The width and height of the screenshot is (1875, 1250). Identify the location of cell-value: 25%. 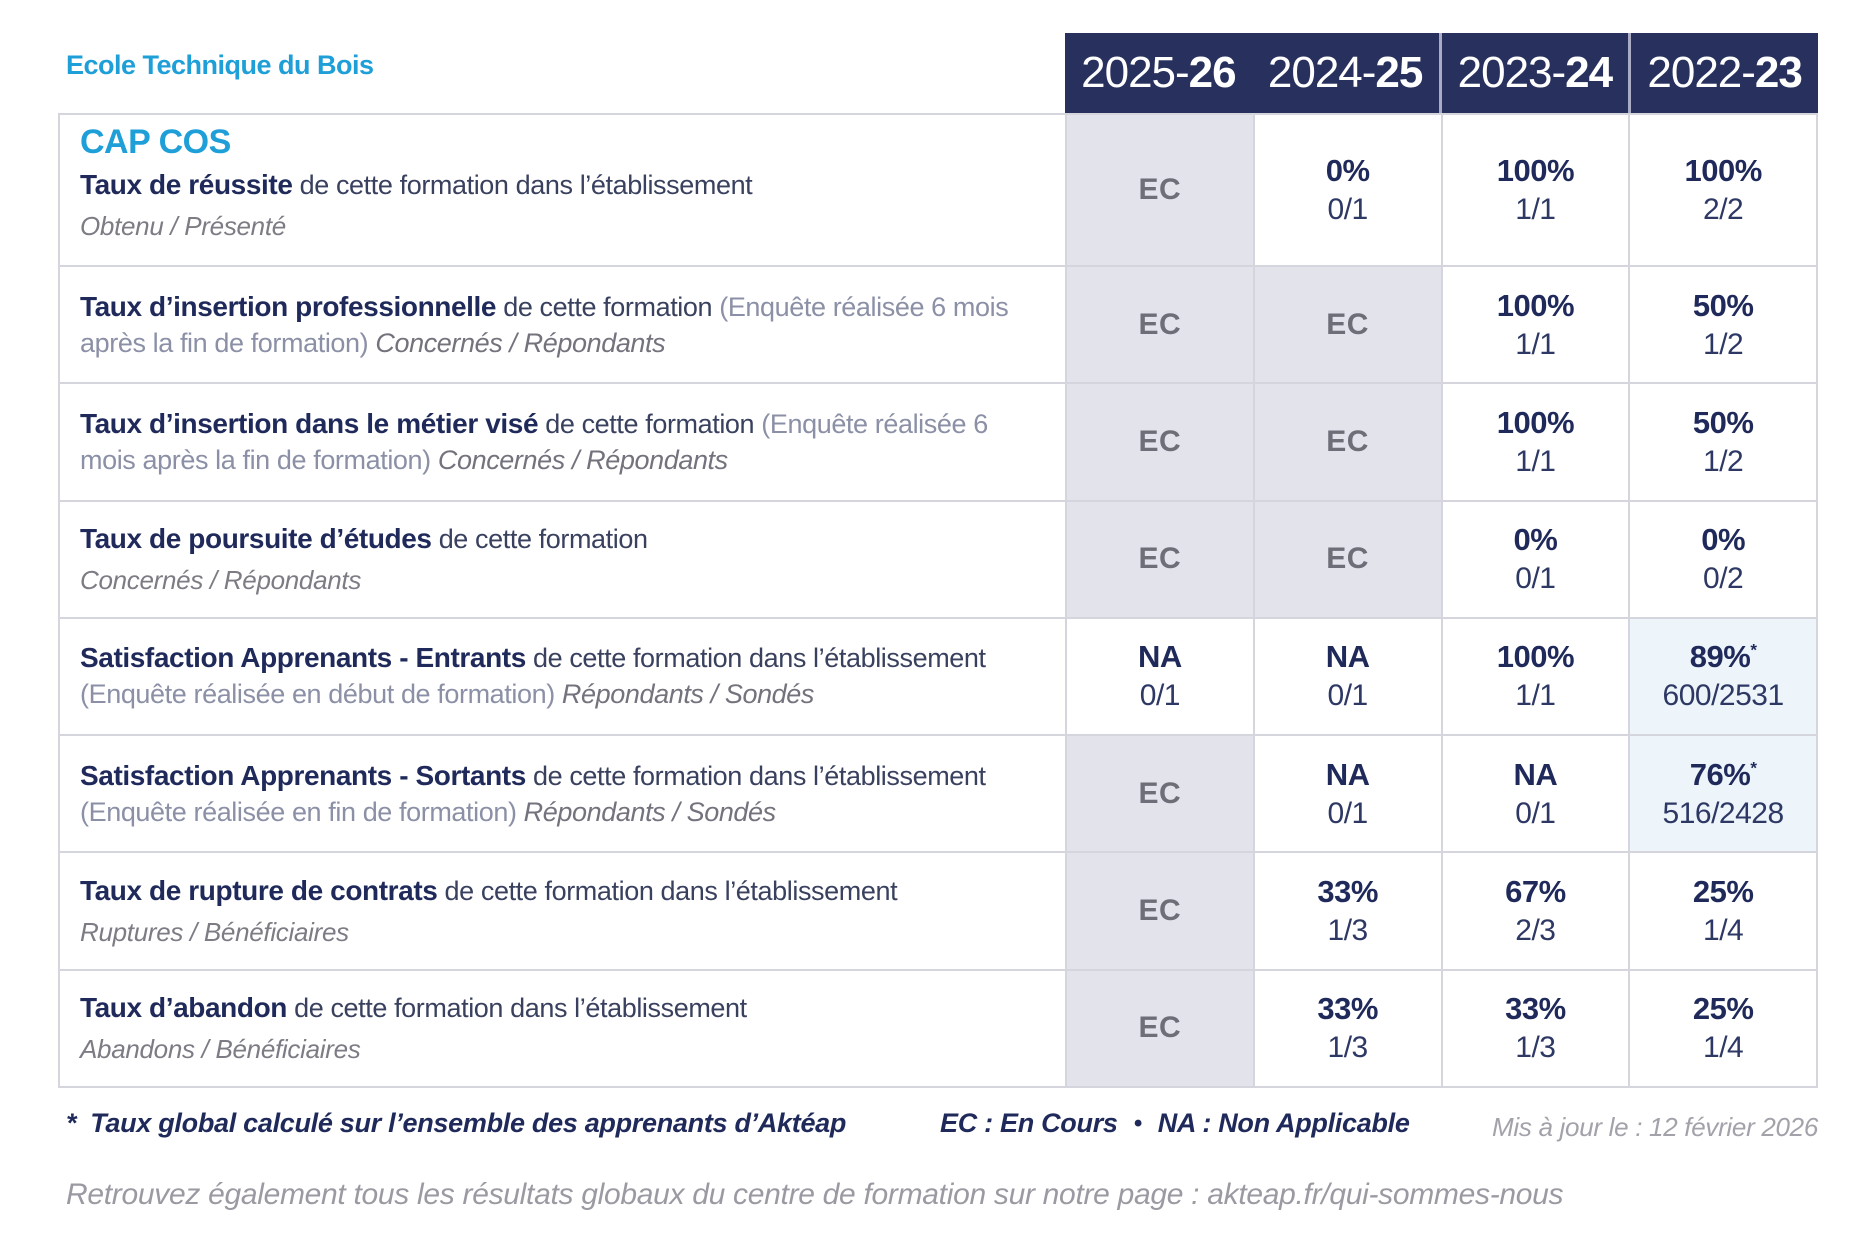
(1723, 892).